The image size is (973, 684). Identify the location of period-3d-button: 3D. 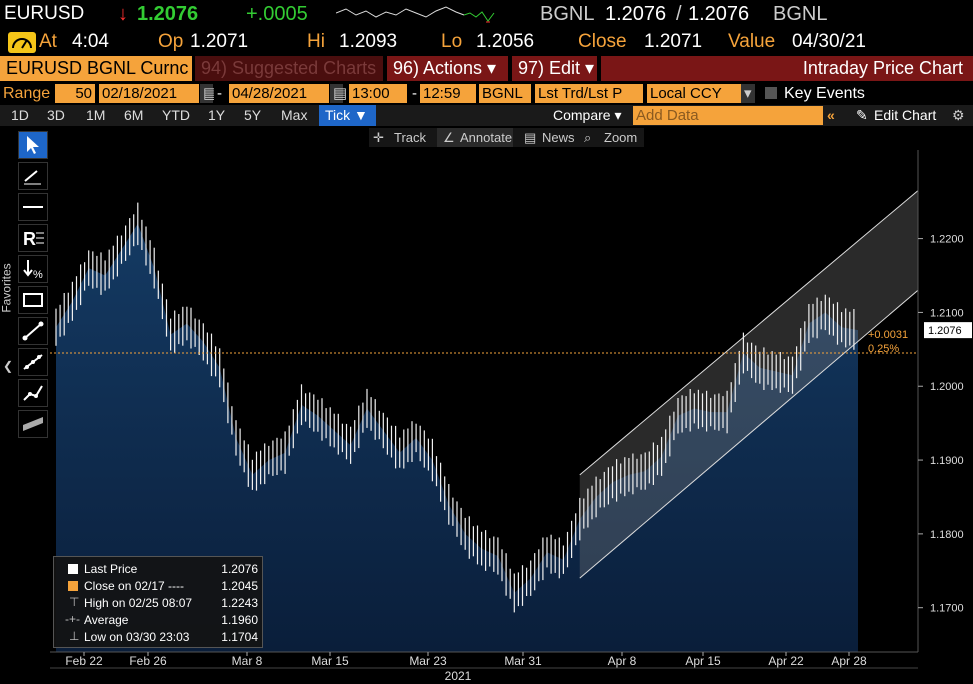
(56, 115).